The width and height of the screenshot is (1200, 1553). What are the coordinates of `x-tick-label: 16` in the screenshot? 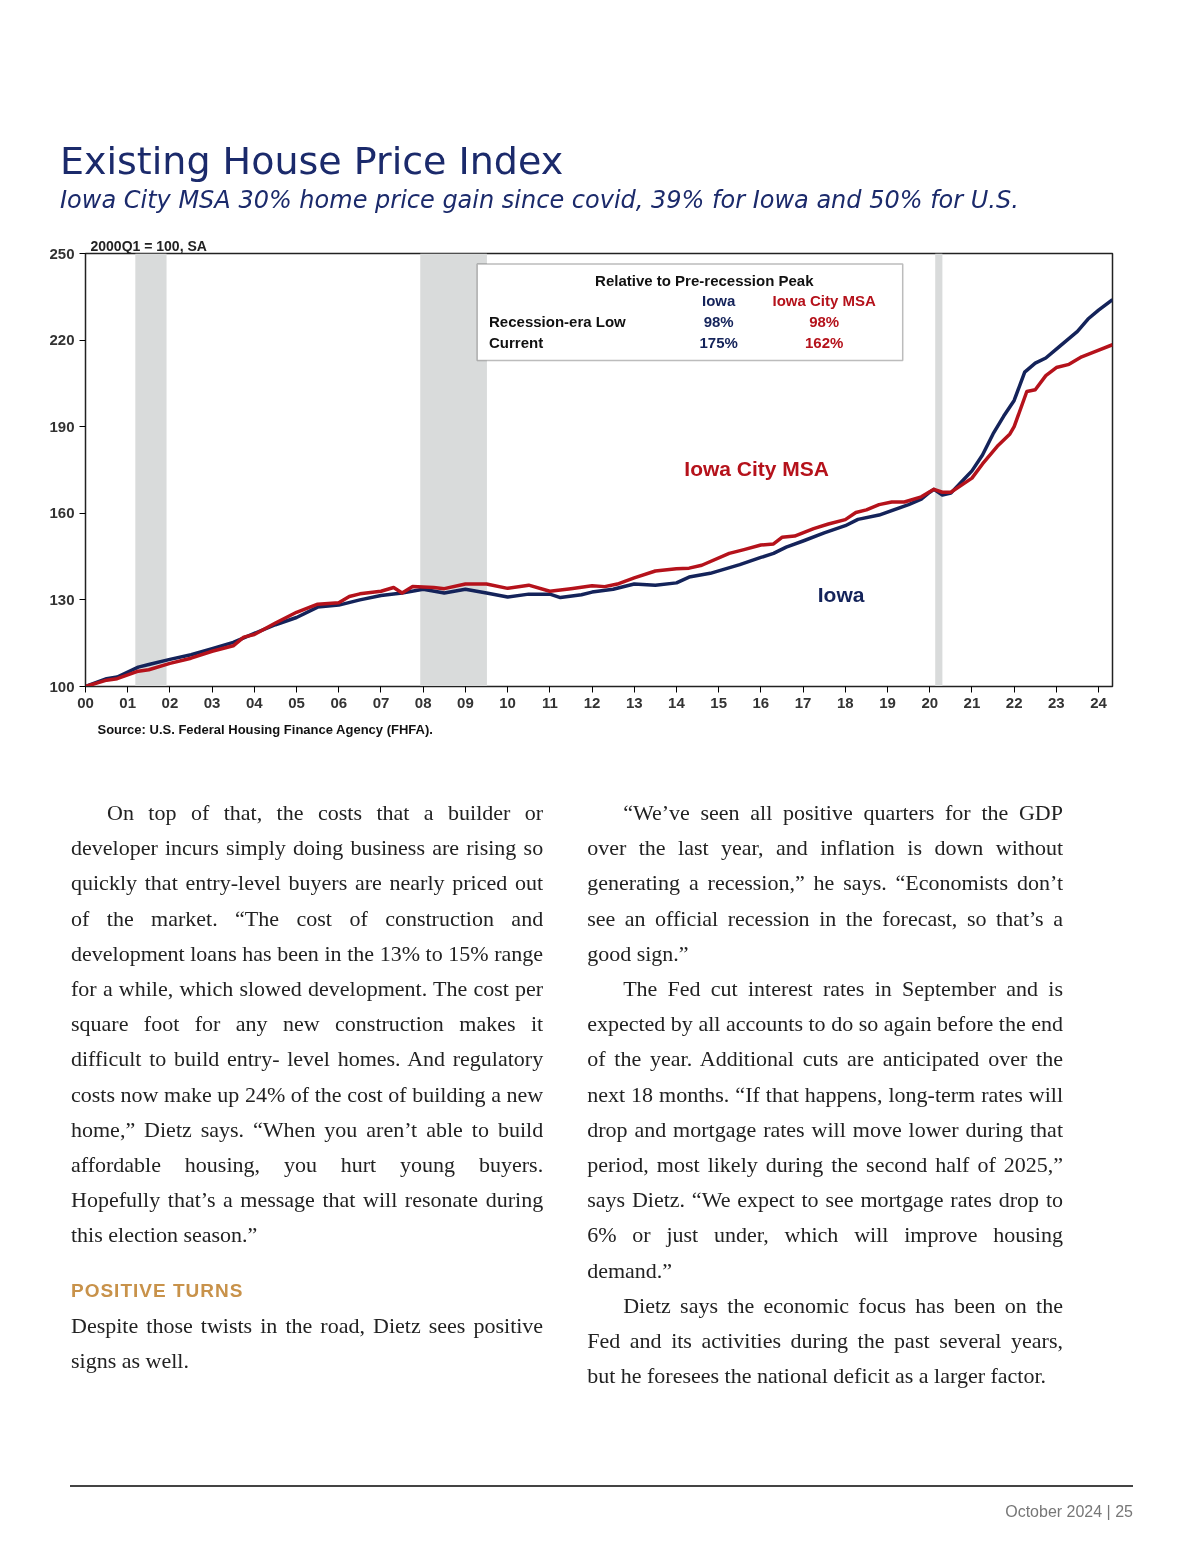 It's located at (761, 702).